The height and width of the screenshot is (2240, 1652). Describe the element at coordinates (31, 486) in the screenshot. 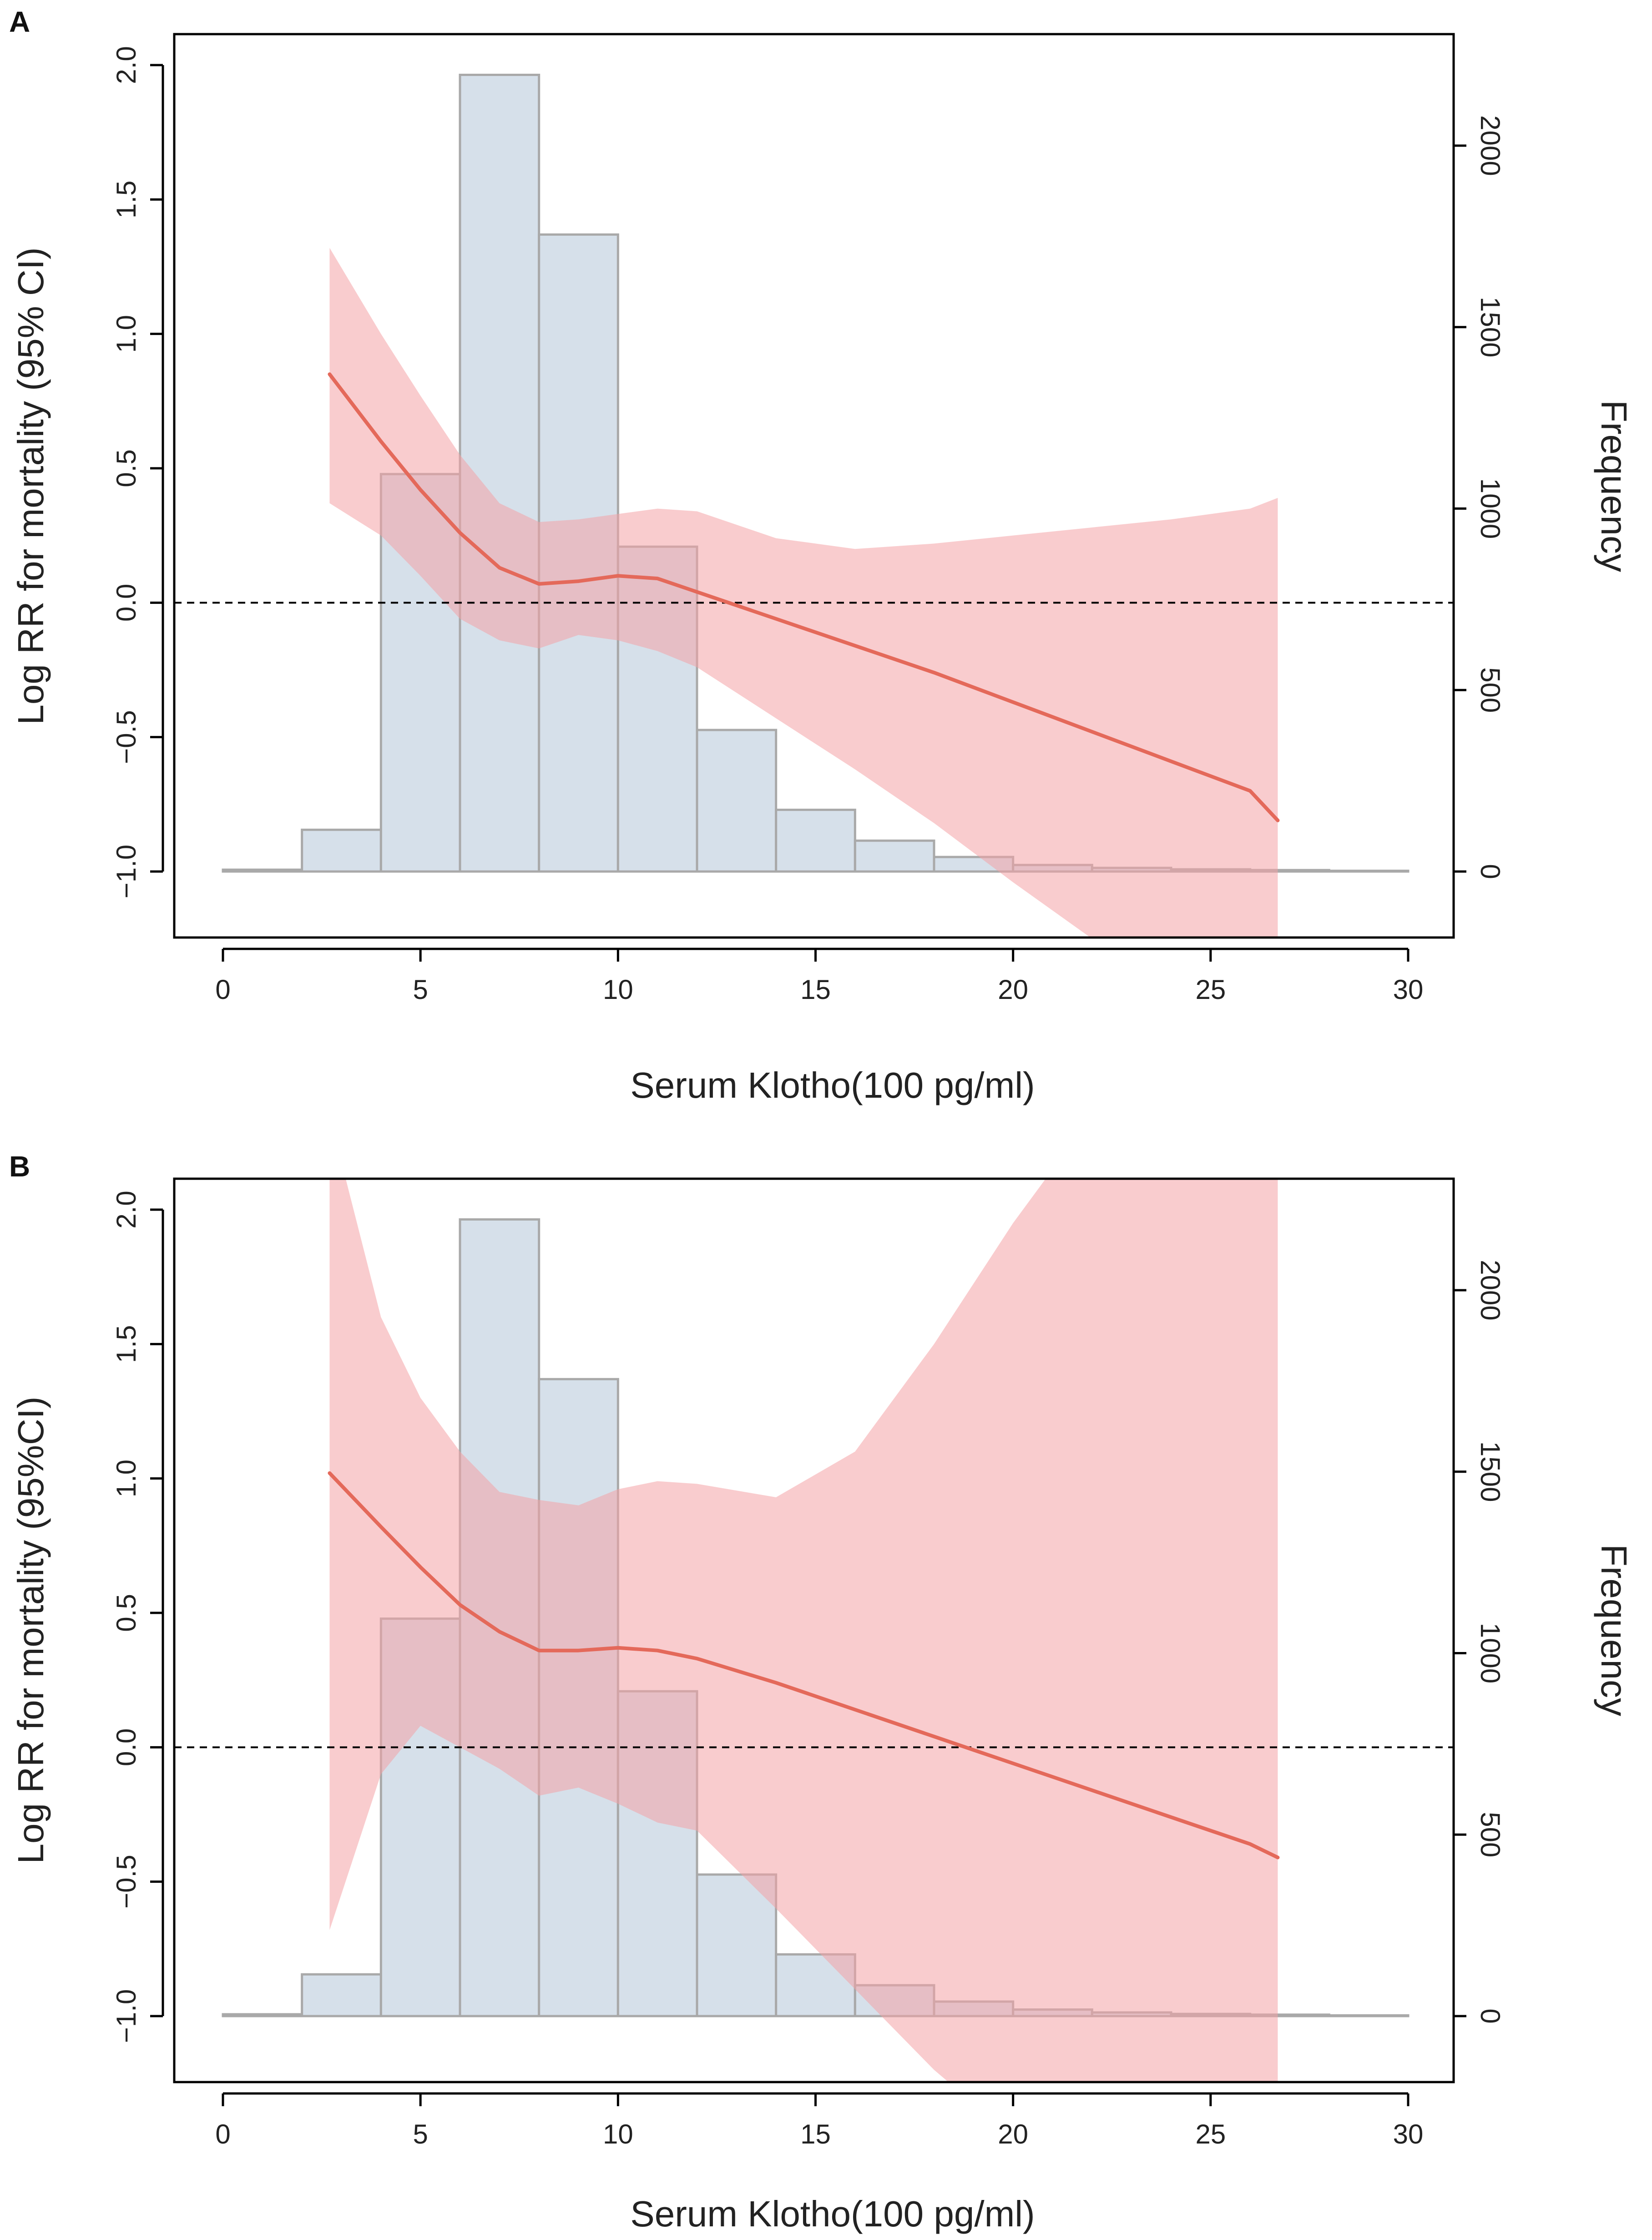

I see `y-axis-title: Log RR for mortality (95% CI)` at that location.